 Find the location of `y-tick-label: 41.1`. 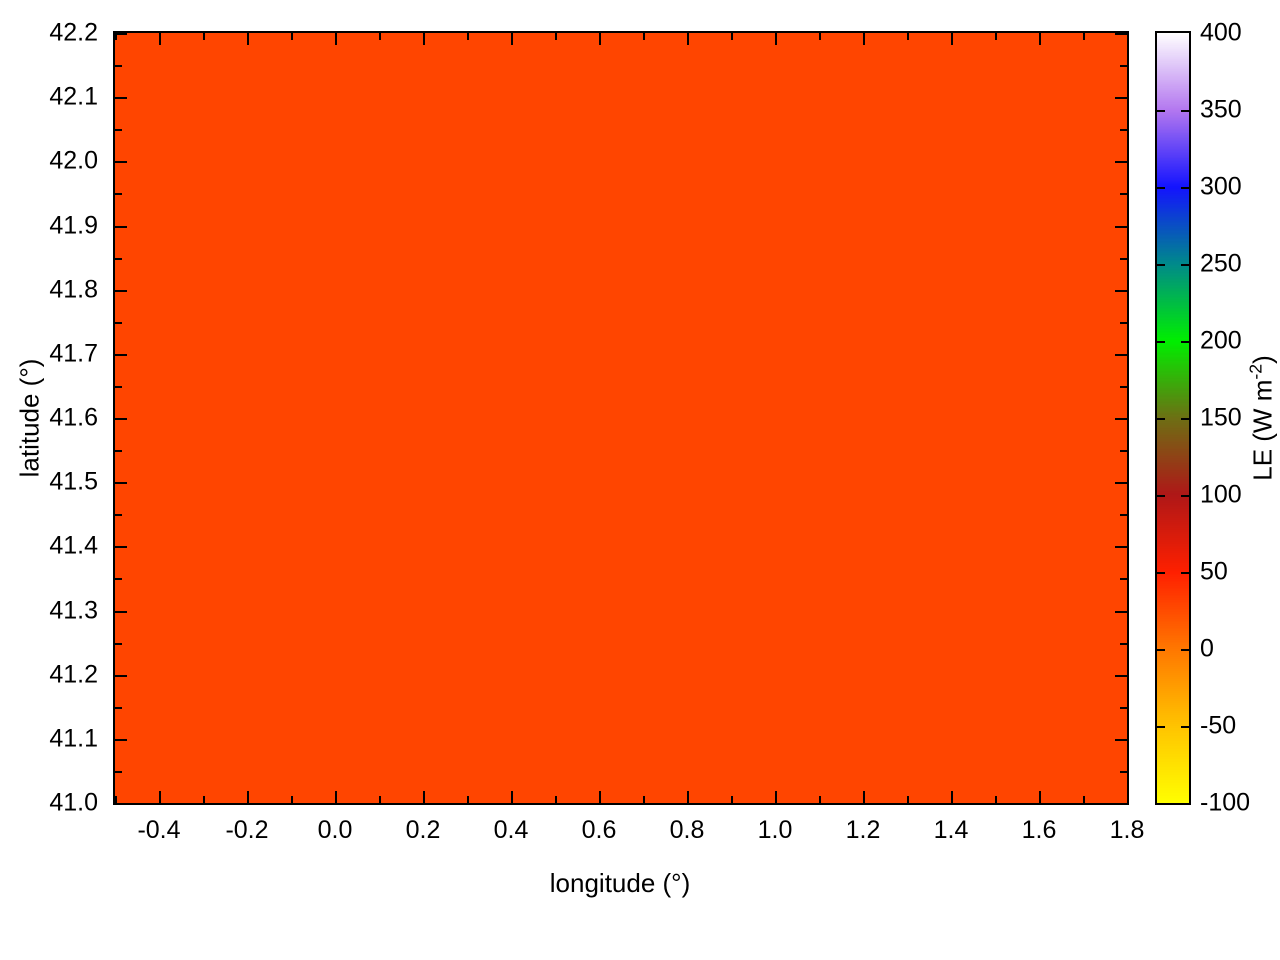

y-tick-label: 41.1 is located at coordinates (73, 738).